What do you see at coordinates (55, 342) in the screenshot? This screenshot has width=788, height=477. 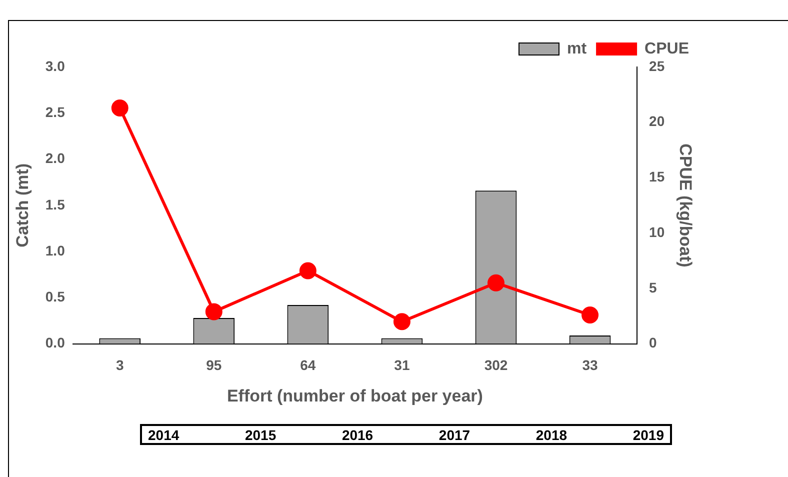 I see `y-tick-label: 0.0` at bounding box center [55, 342].